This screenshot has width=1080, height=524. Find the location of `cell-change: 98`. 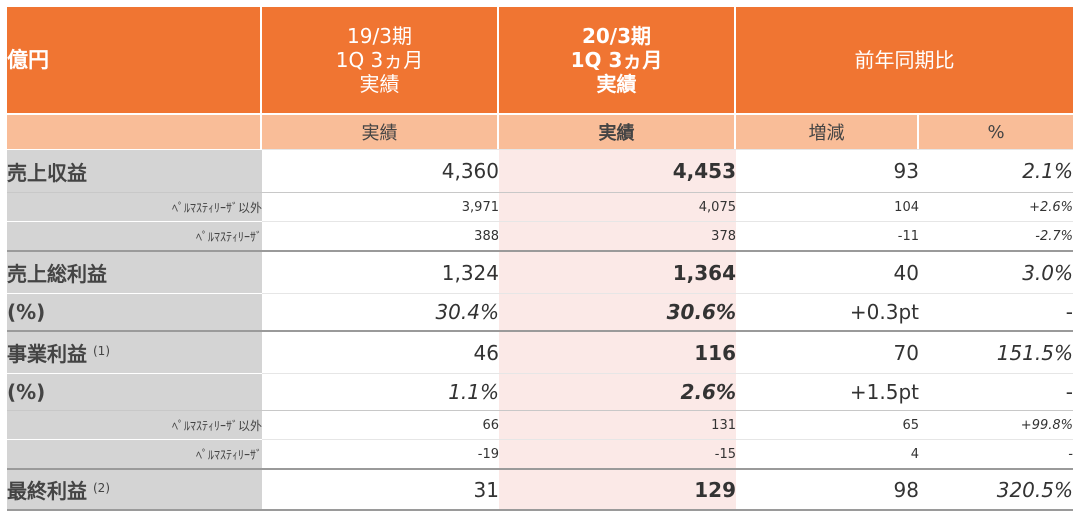

cell-change: 98 is located at coordinates (827, 489).